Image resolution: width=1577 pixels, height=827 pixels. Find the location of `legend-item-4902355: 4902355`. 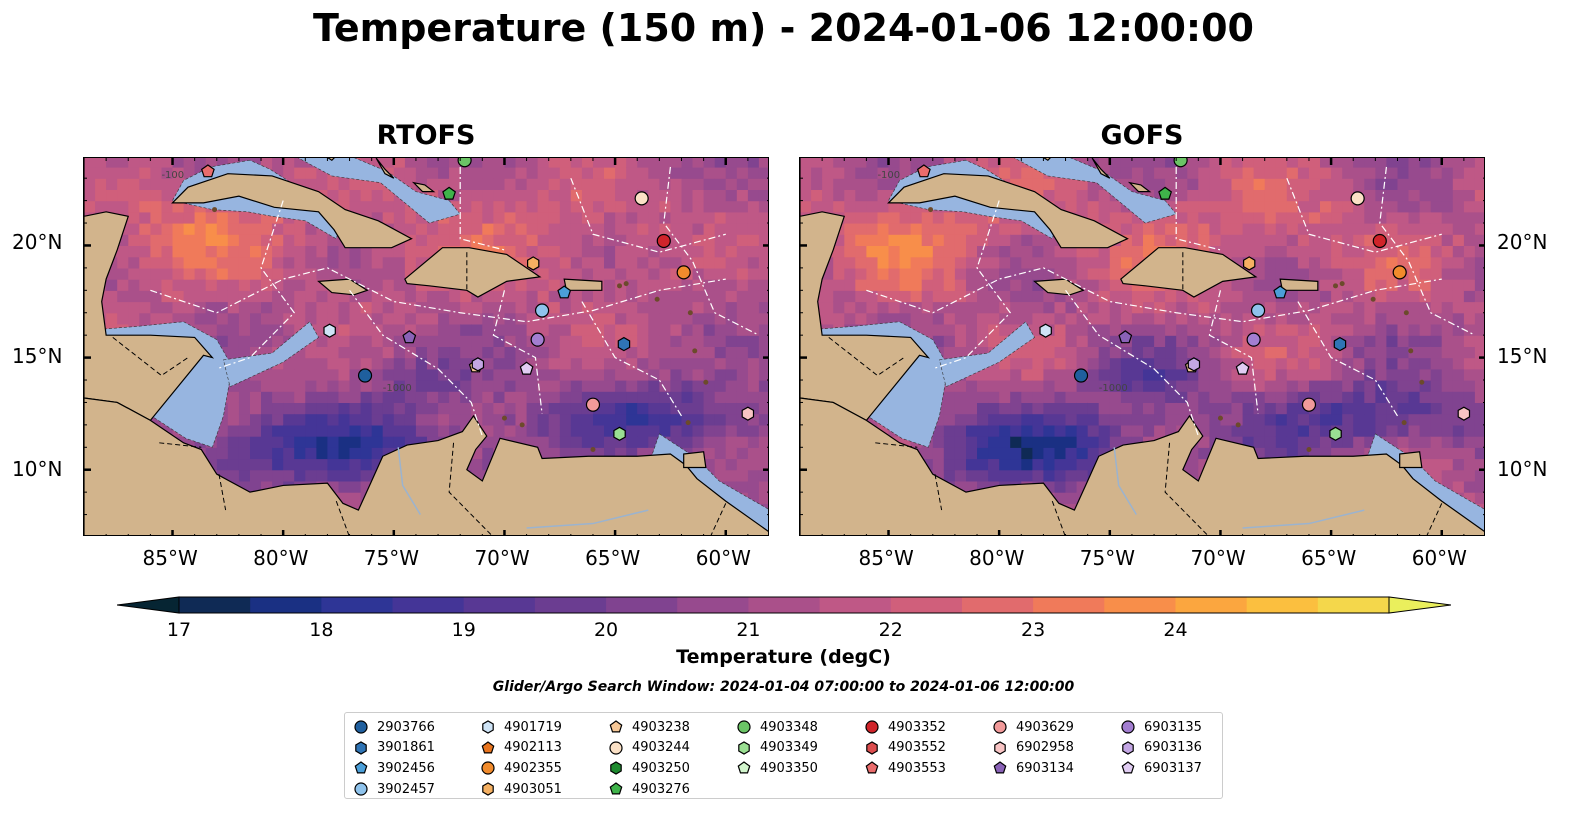

legend-item-4902355: 4902355 is located at coordinates (521, 768).